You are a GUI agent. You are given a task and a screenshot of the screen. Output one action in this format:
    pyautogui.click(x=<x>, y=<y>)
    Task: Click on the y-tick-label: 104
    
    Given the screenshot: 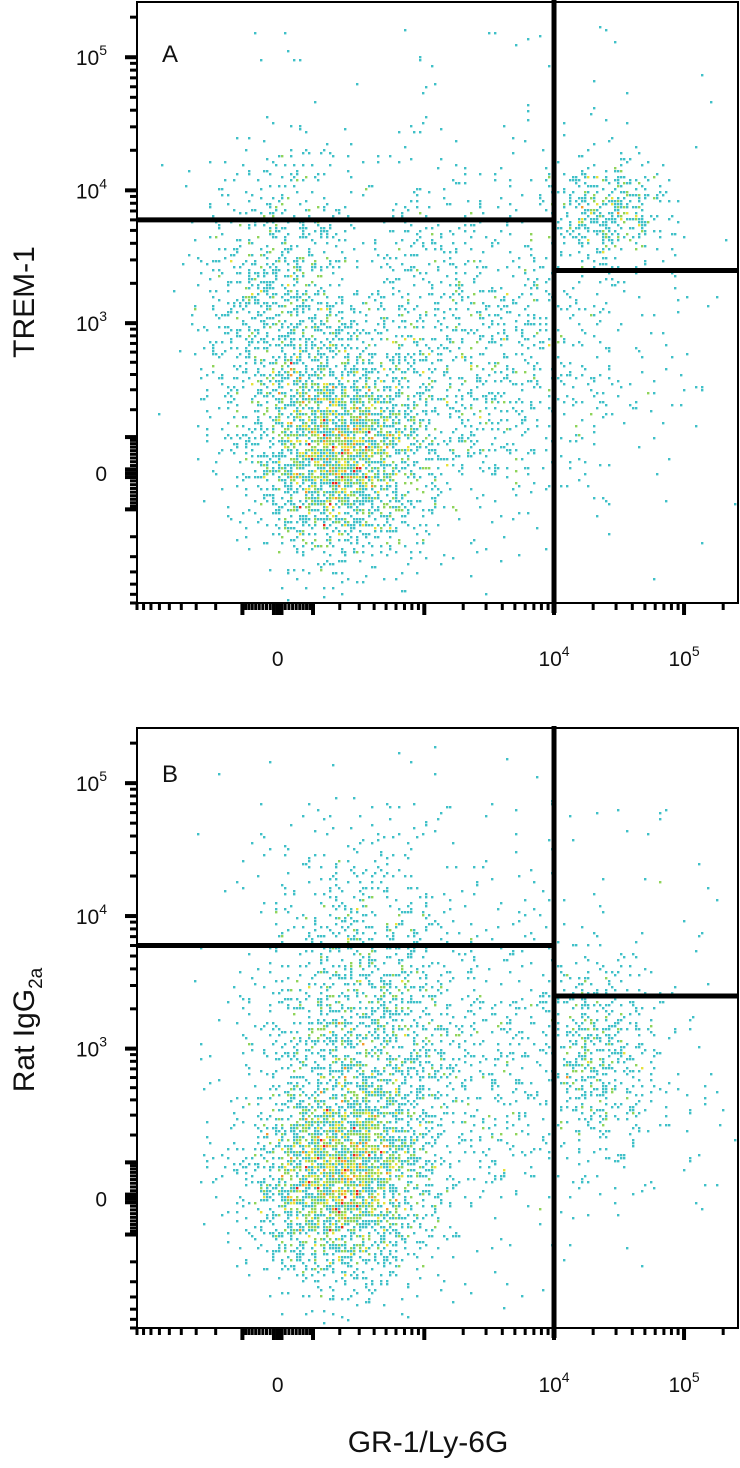 What is the action you would take?
    pyautogui.click(x=91, y=189)
    